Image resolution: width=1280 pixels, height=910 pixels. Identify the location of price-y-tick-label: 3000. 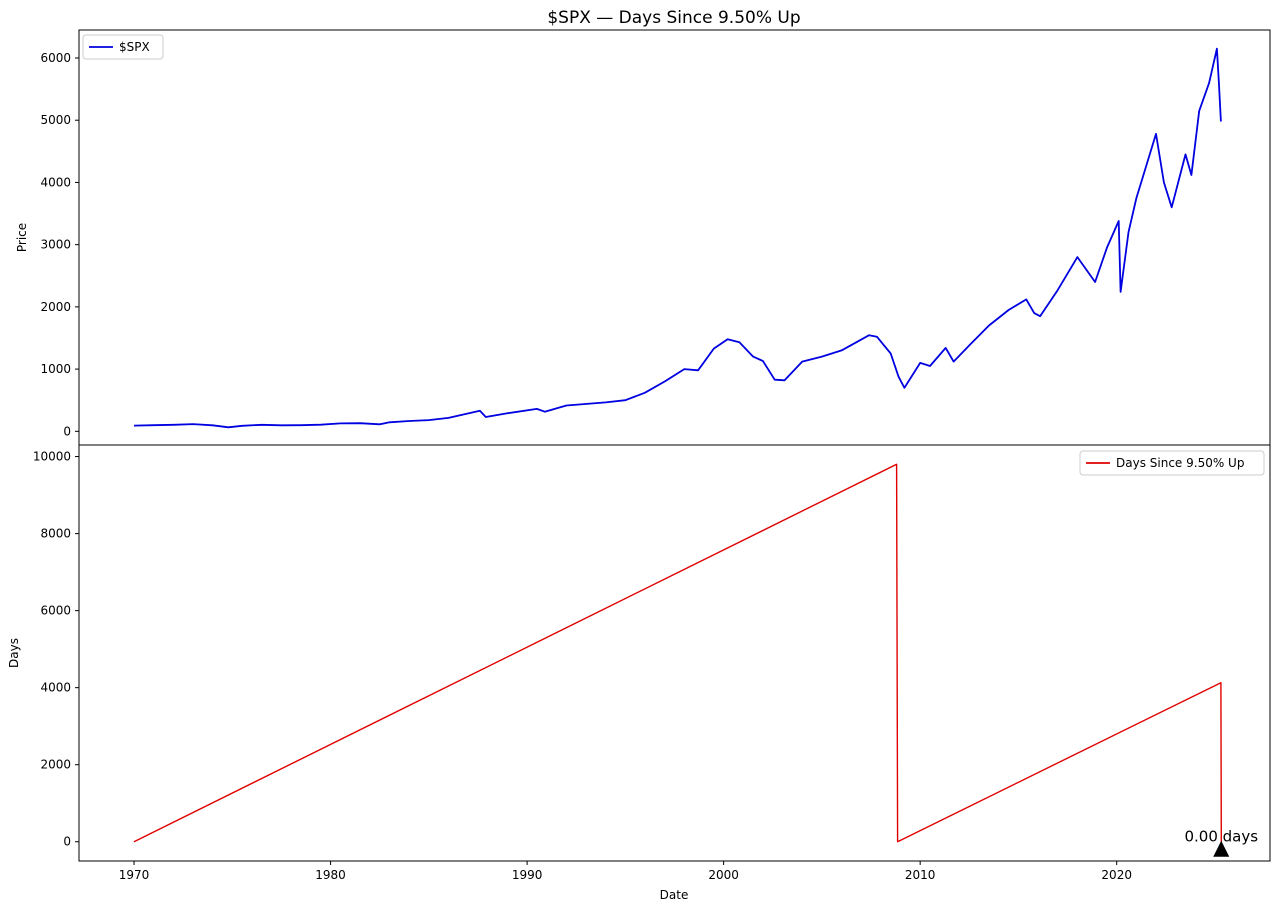
(55, 245).